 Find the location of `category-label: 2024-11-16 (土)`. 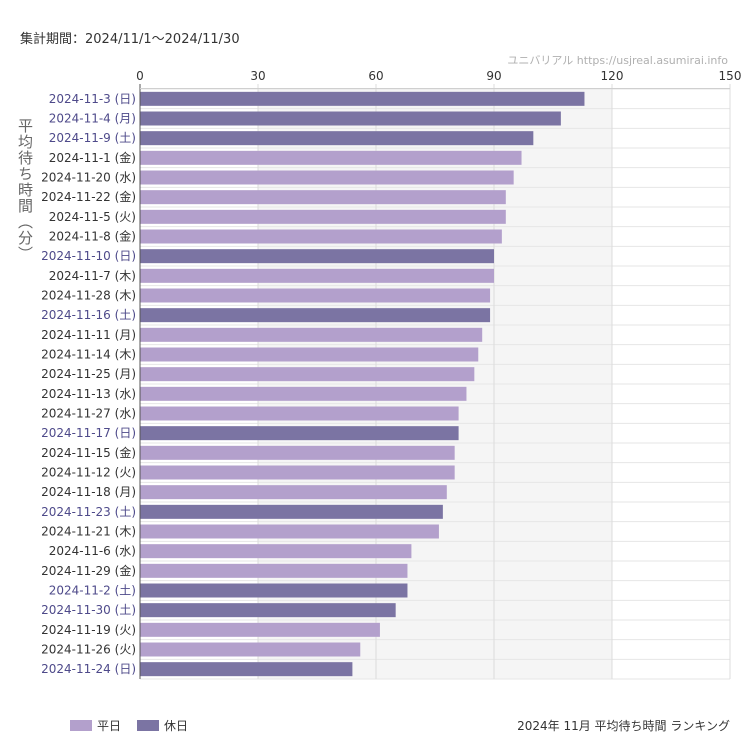

category-label: 2024-11-16 (土) is located at coordinates (88, 315).